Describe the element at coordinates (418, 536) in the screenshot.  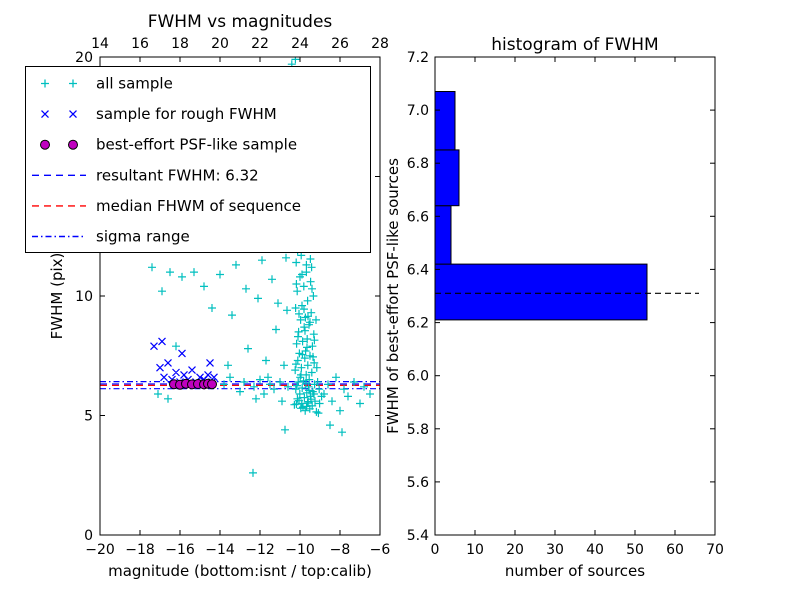
I see `hist-y-tick-label: 5.4` at that location.